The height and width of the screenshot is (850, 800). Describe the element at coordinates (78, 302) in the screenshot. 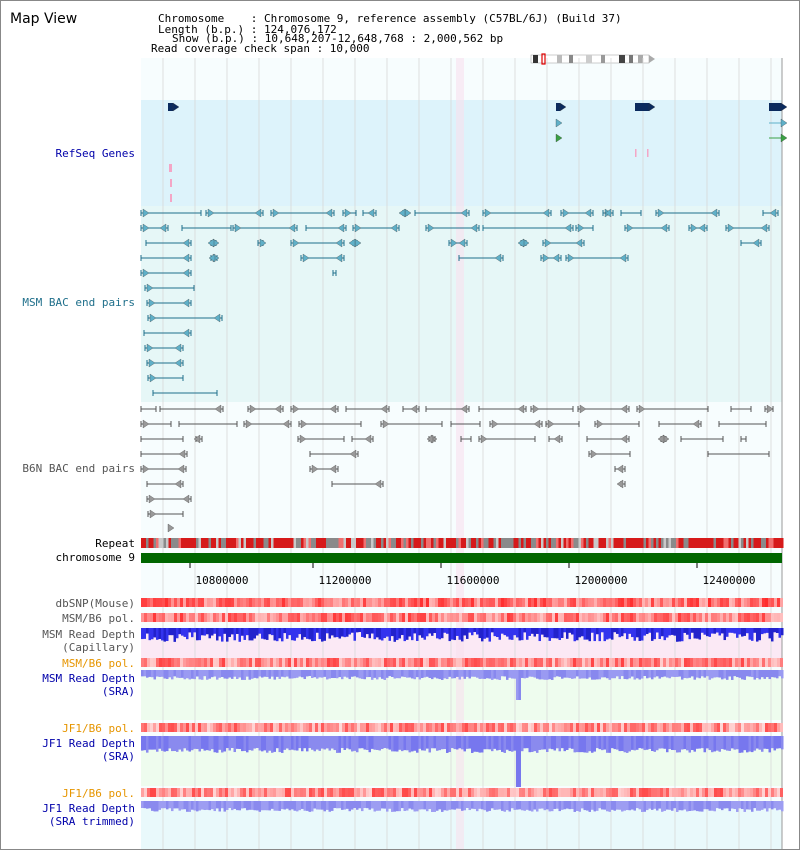

I see `msm-bac-end-pairs-label: MSM BAC end pairs` at that location.